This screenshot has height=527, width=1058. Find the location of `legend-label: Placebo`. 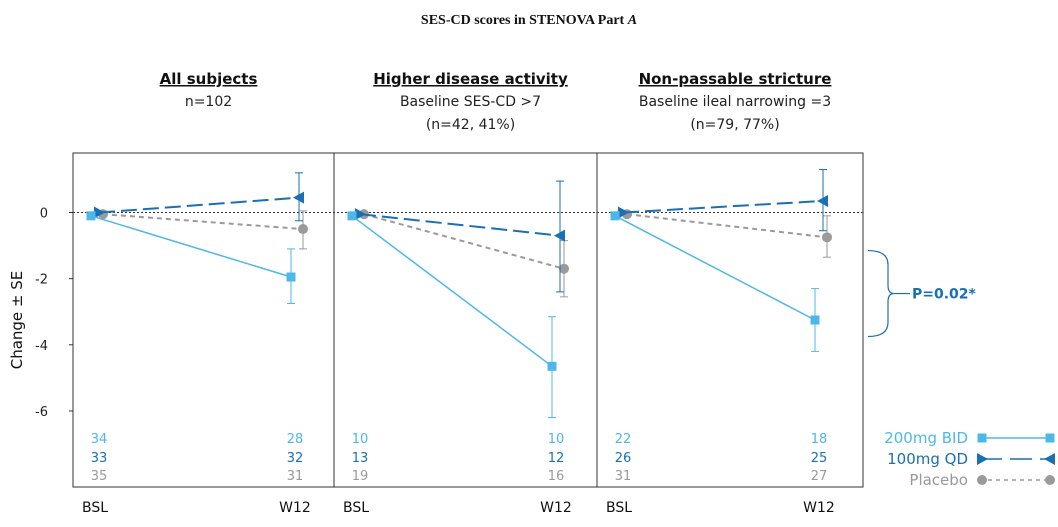

legend-label: Placebo is located at coordinates (938, 480).